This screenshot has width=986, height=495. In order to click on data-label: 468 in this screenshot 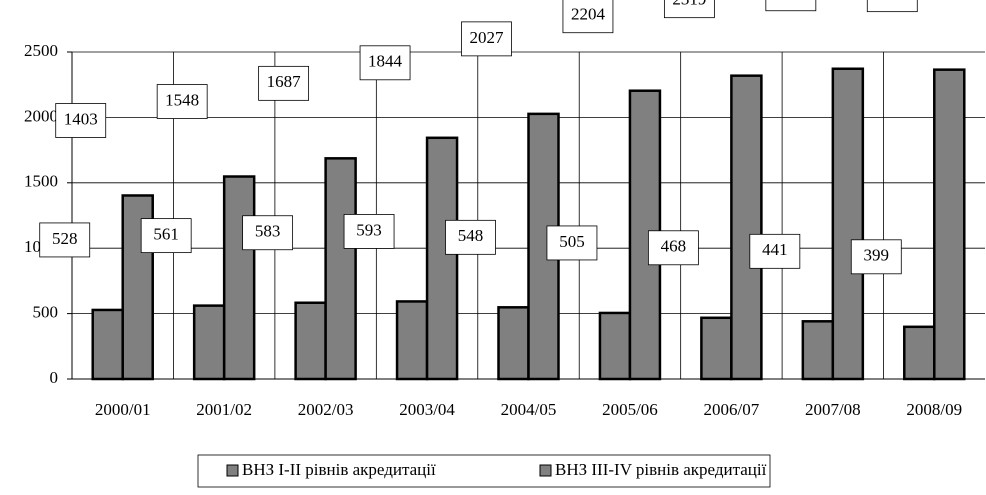, I will do `click(674, 246)`.